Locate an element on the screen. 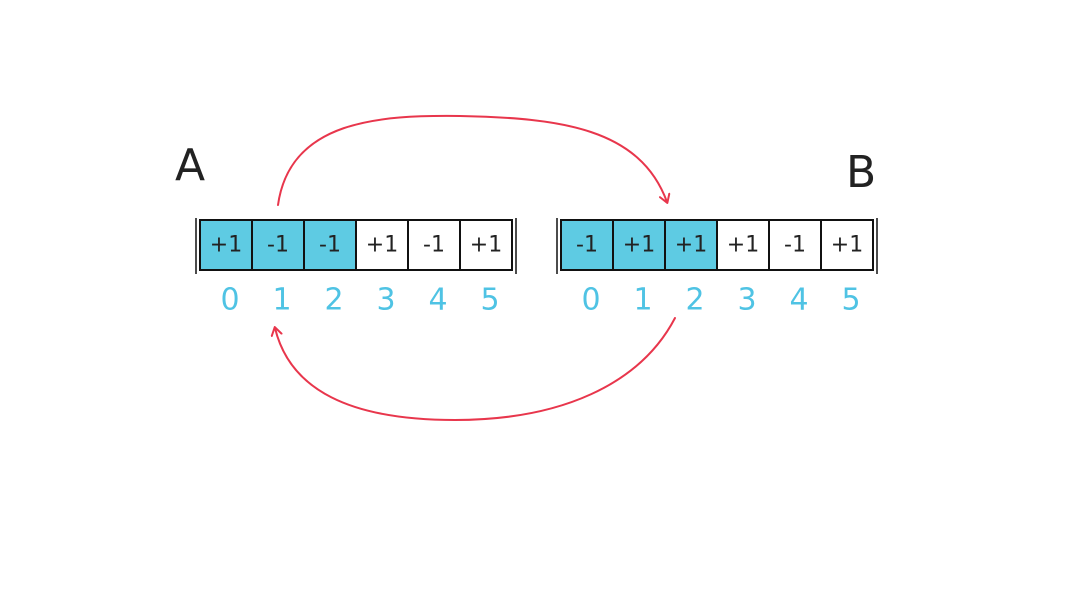  array-b-cell-3-value: +1 is located at coordinates (743, 245).